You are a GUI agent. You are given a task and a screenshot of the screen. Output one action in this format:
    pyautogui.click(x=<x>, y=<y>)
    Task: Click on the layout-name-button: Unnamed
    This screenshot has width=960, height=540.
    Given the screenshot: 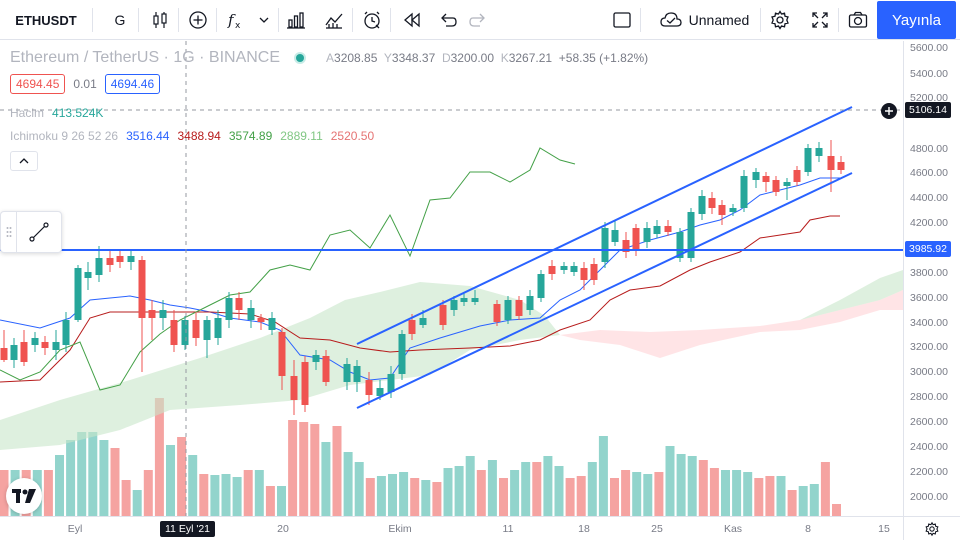 What is the action you would take?
    pyautogui.click(x=704, y=20)
    